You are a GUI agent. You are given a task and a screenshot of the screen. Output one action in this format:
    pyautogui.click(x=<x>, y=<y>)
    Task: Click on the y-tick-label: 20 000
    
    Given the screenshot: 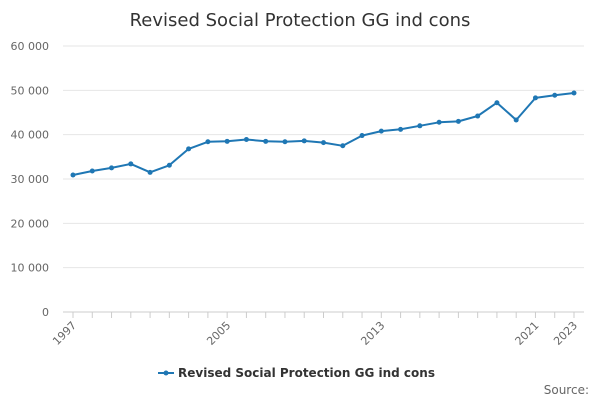 What is the action you would take?
    pyautogui.click(x=30, y=223)
    